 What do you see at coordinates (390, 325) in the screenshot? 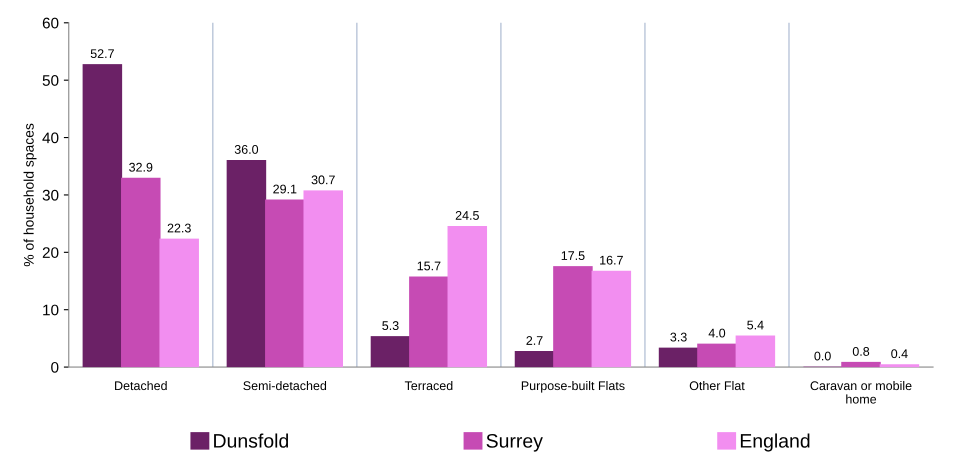
I see `data-label: 5.3` at bounding box center [390, 325].